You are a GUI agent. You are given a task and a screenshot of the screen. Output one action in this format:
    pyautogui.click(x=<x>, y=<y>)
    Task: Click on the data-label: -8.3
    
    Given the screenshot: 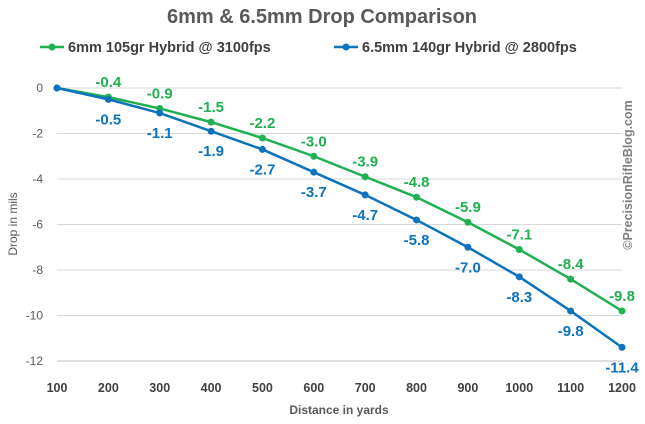 What is the action you would take?
    pyautogui.click(x=519, y=297)
    